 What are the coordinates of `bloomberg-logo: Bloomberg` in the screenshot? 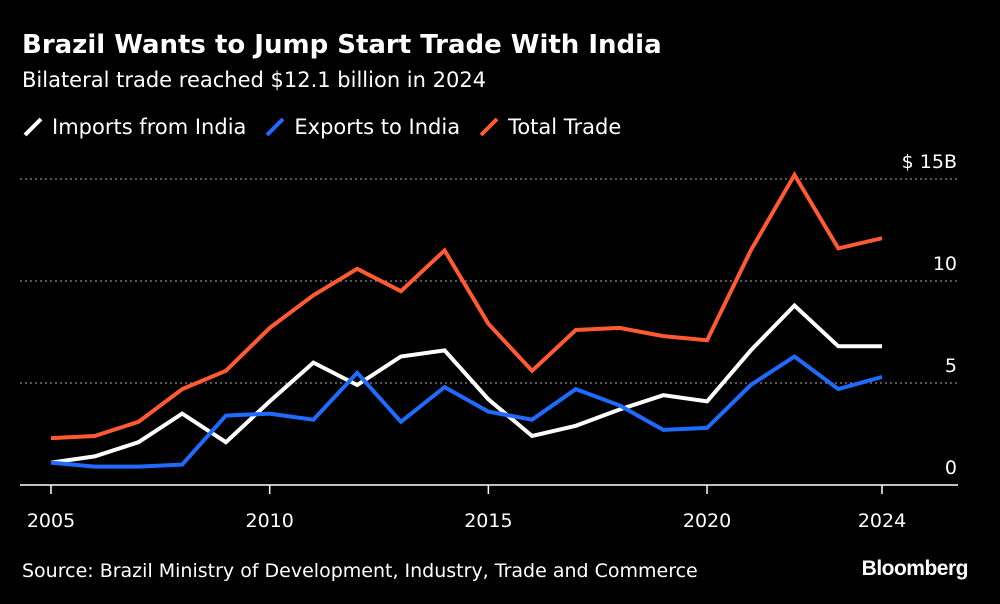 It's located at (915, 568).